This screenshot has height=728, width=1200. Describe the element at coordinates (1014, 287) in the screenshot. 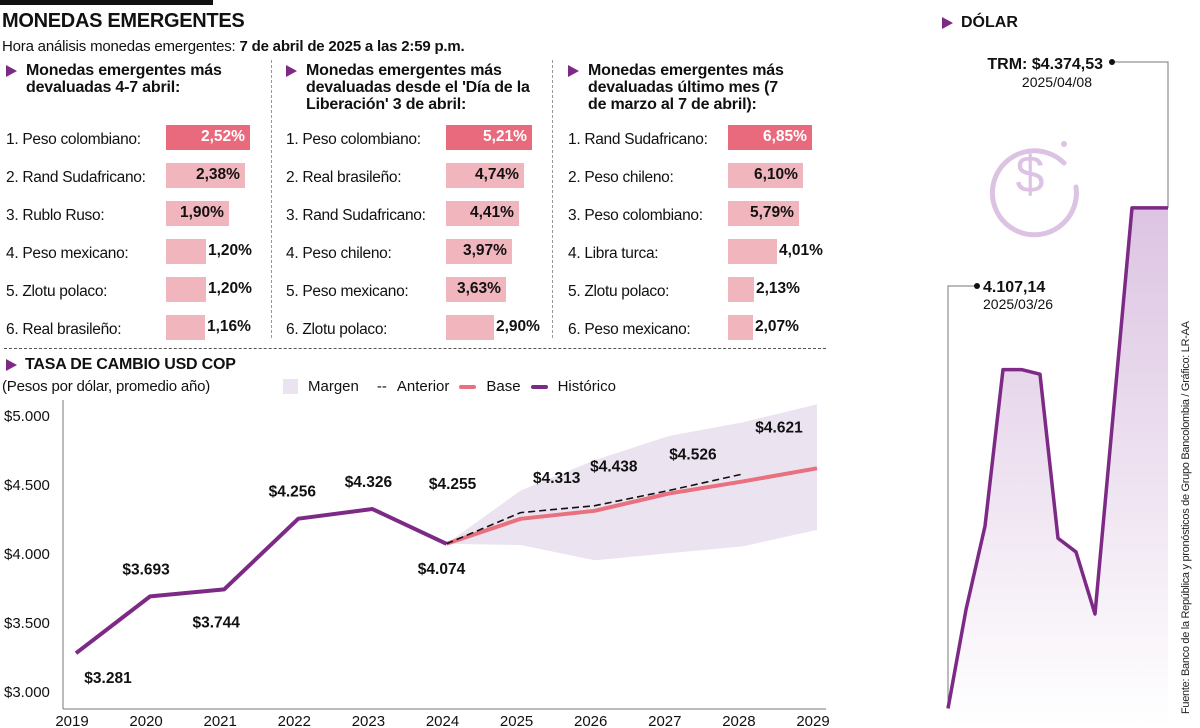

I see `low-value-label: 4.107,14` at that location.